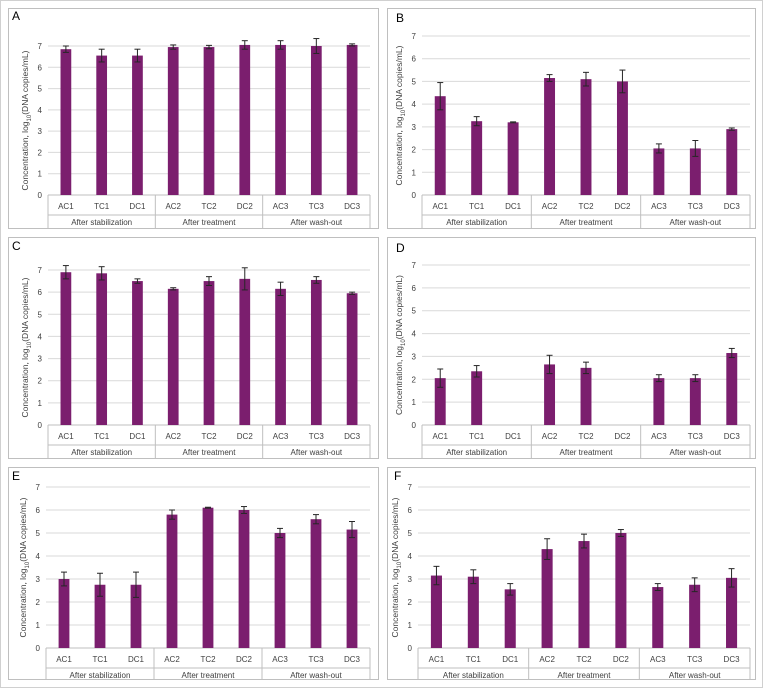 The height and width of the screenshot is (688, 763). Describe the element at coordinates (400, 248) in the screenshot. I see `panel-label: D` at that location.